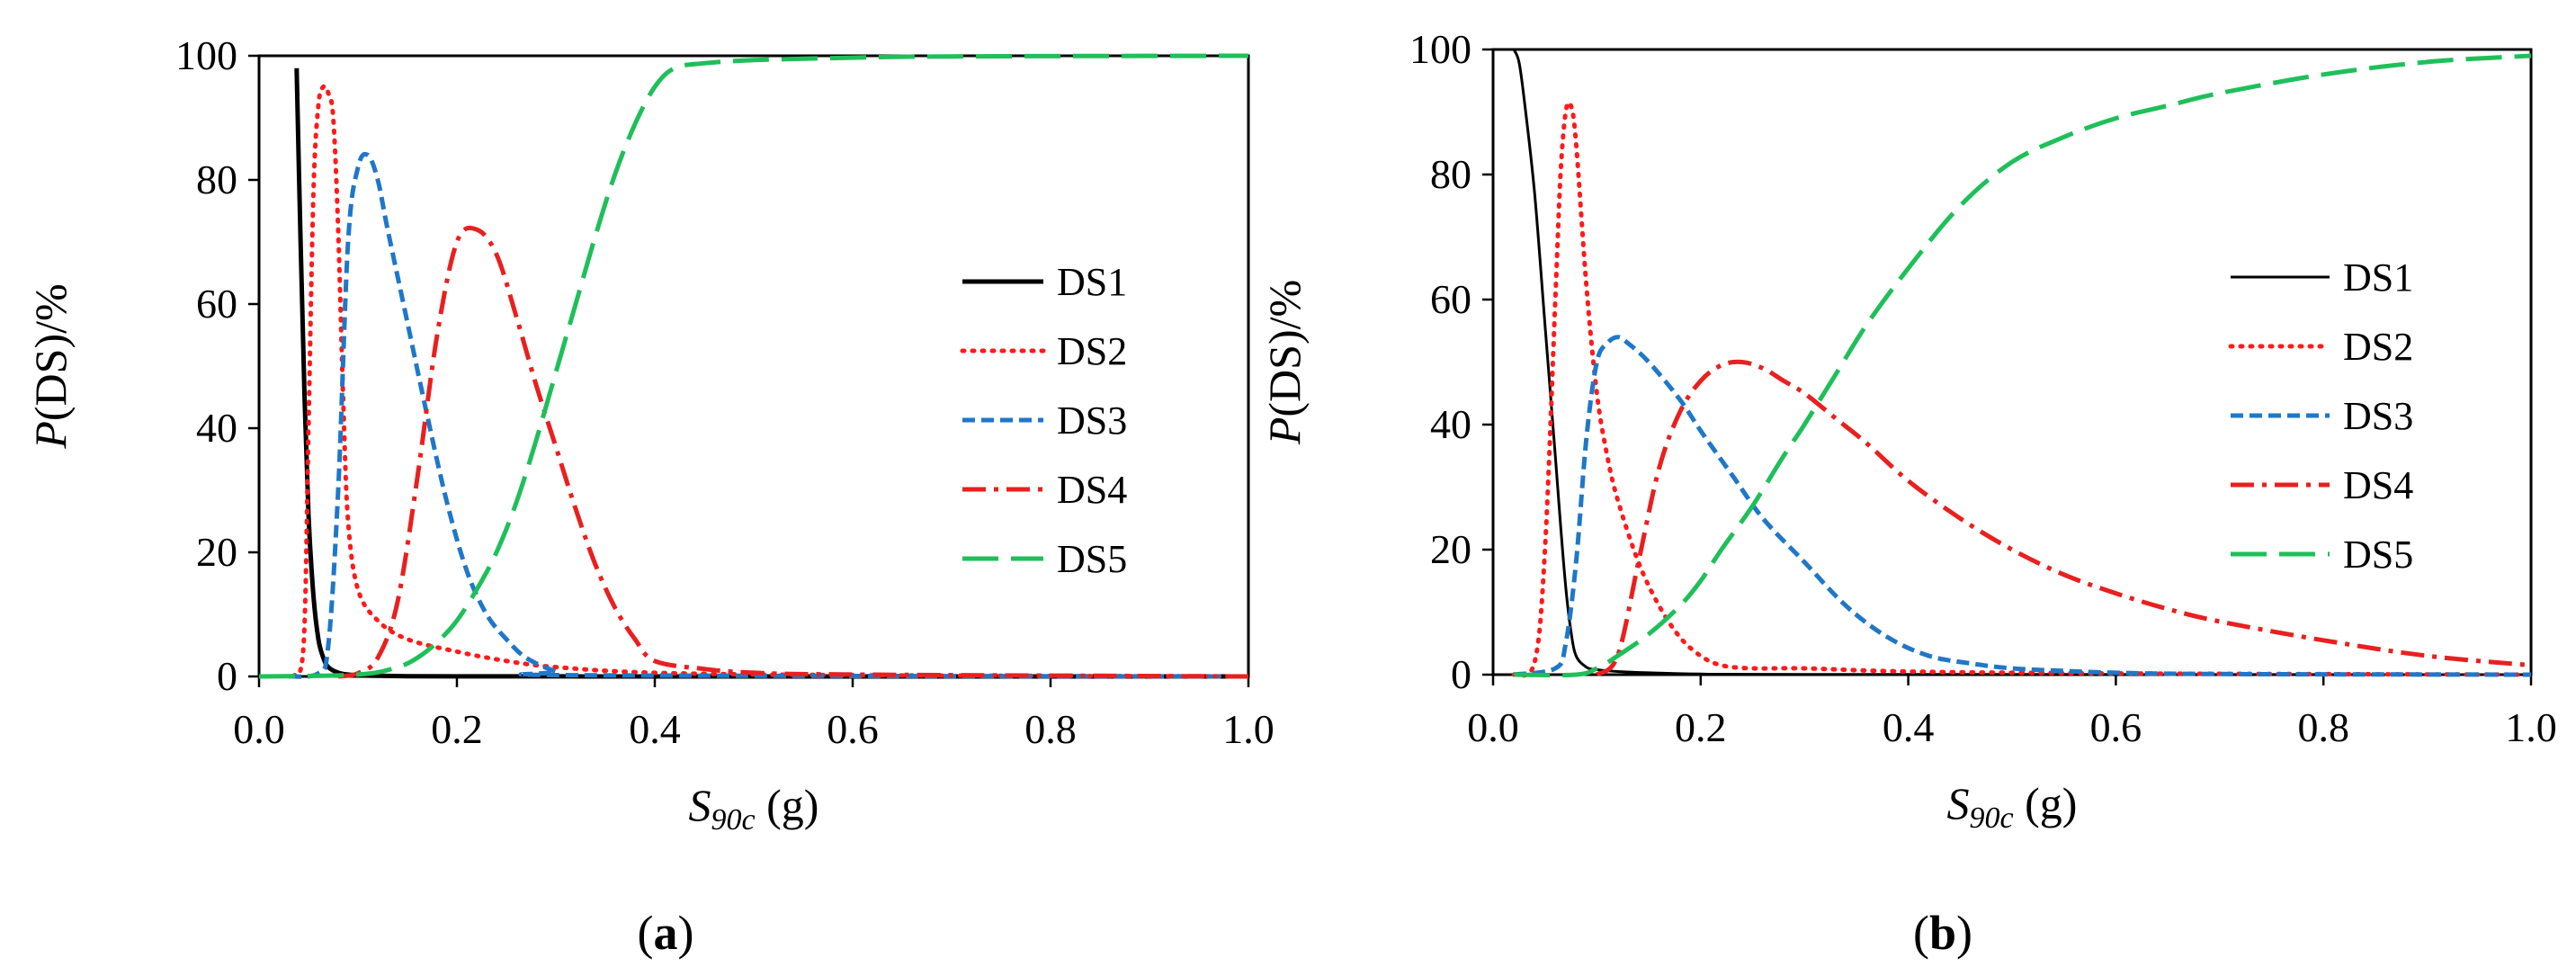 This screenshot has height=976, width=2576. Describe the element at coordinates (2063, 518) in the screenshot. I see `series-line-ds4` at that location.